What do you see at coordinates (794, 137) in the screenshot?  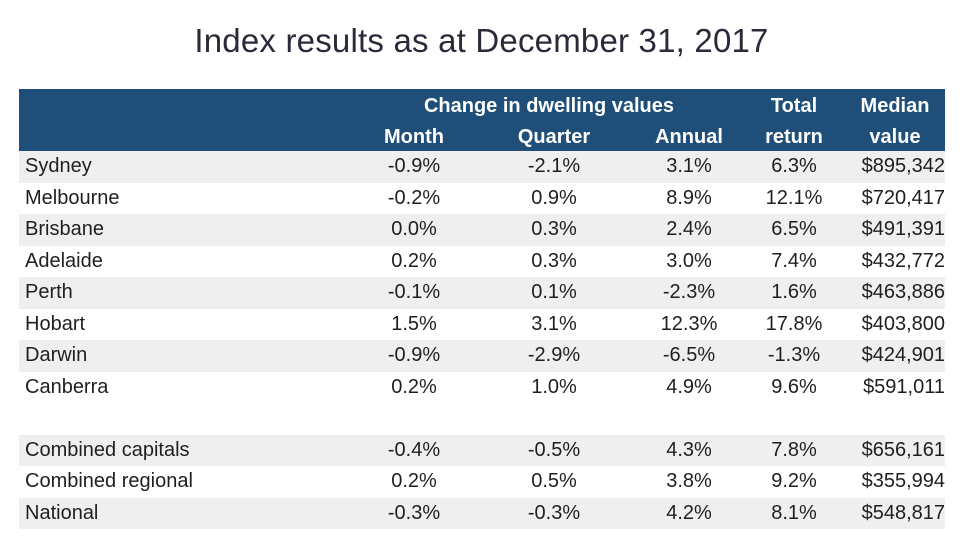 I see `header-total-line2: return` at bounding box center [794, 137].